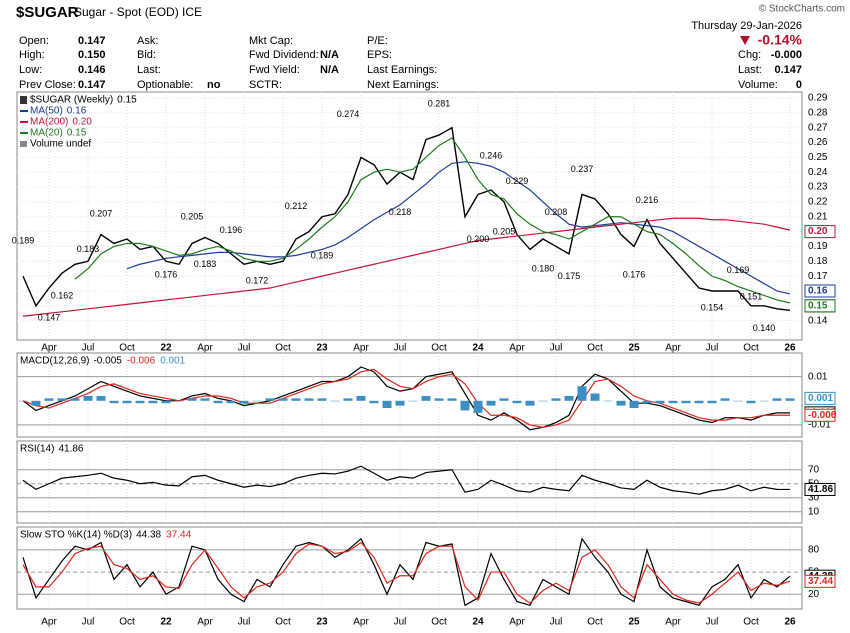 This screenshot has height=633, width=850. I want to click on legend-value: 0.15, so click(127, 100).